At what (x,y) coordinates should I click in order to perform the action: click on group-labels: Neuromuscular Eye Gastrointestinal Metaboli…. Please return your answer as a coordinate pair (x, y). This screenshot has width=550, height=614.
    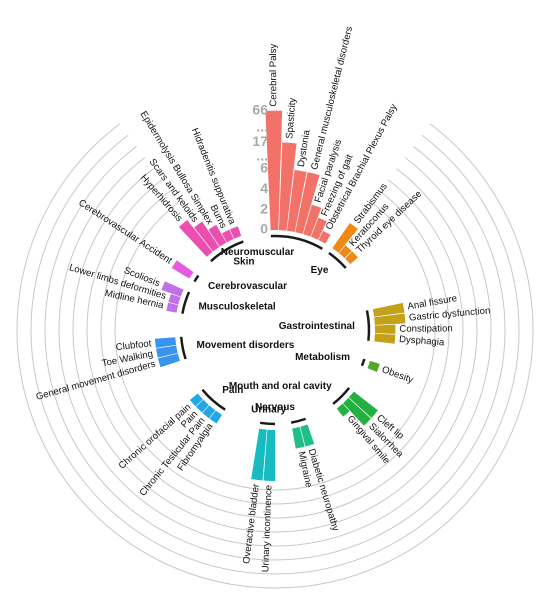
    Looking at the image, I should click on (275, 330).